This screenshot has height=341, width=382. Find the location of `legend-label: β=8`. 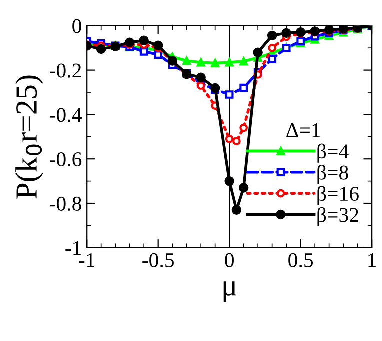

legend-label: β=8 is located at coordinates (333, 174).